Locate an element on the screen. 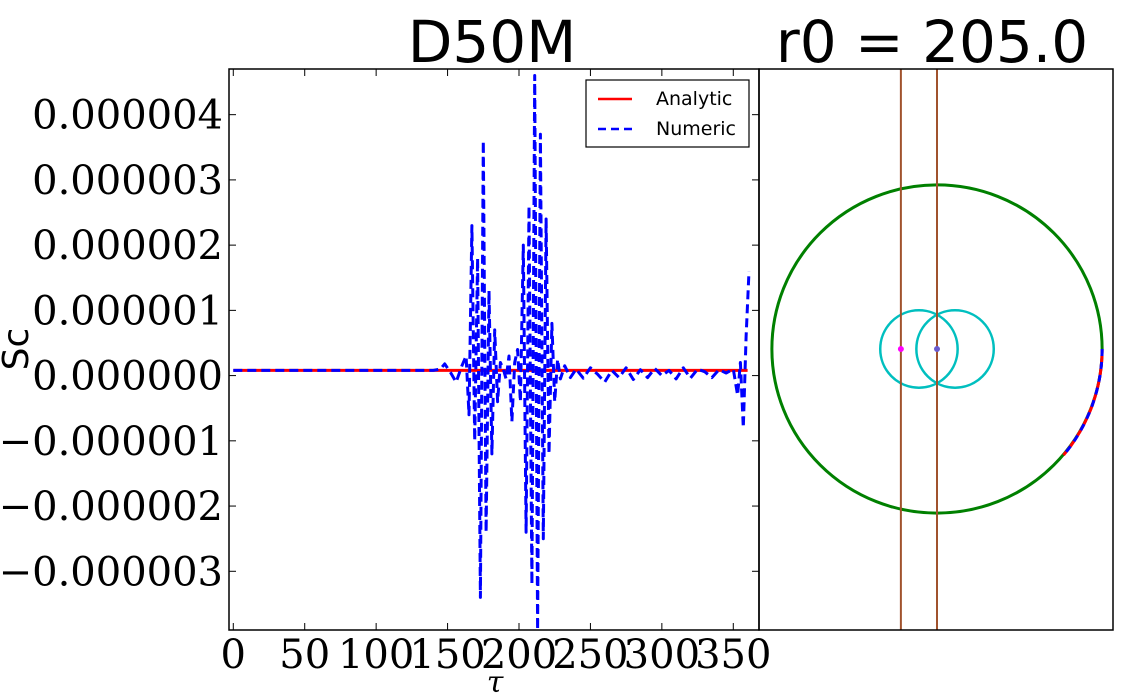 The width and height of the screenshot is (1147, 700). legend: Analytic Numeric is located at coordinates (667, 113).